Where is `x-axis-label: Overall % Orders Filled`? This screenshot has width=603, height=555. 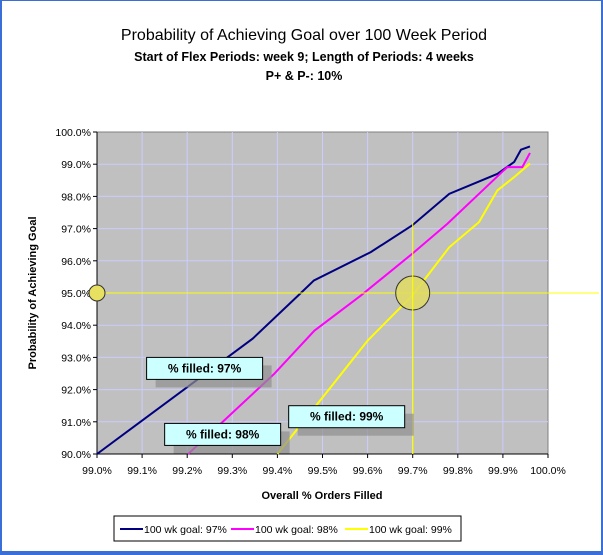 x-axis-label: Overall % Orders Filled is located at coordinates (321, 496).